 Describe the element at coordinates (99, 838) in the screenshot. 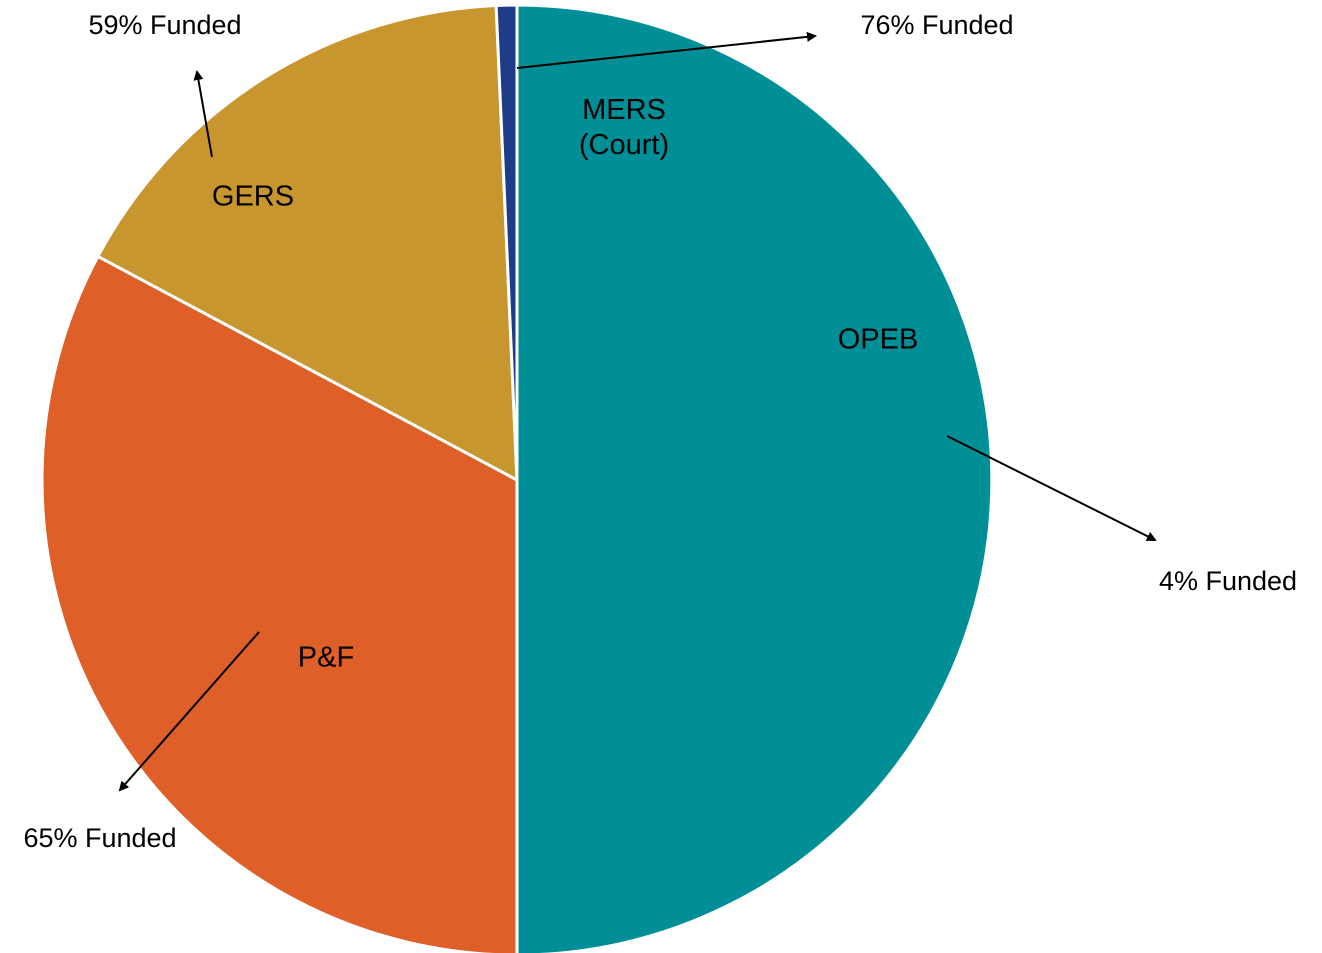

I see `annotation: 65% Funded` at that location.